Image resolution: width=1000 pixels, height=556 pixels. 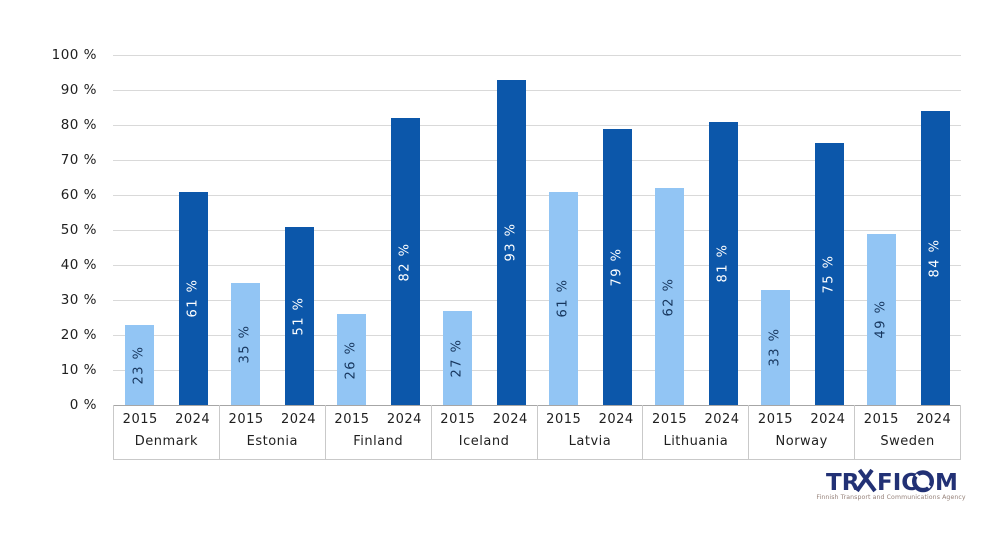 I want to click on bar-value-label: 62 %, so click(x=669, y=296).